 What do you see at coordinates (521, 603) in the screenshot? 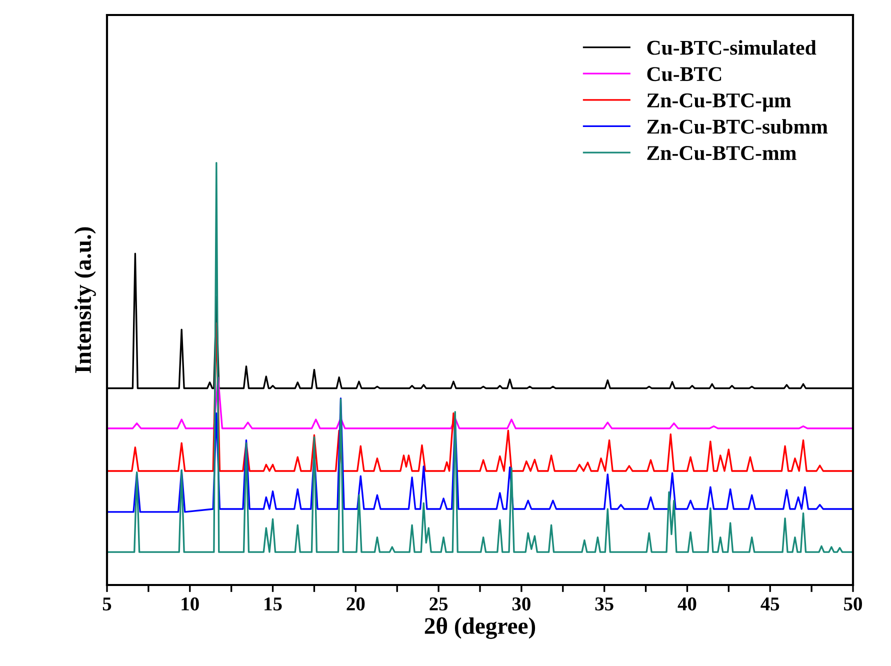
I see `x-tick-label: 30` at bounding box center [521, 603].